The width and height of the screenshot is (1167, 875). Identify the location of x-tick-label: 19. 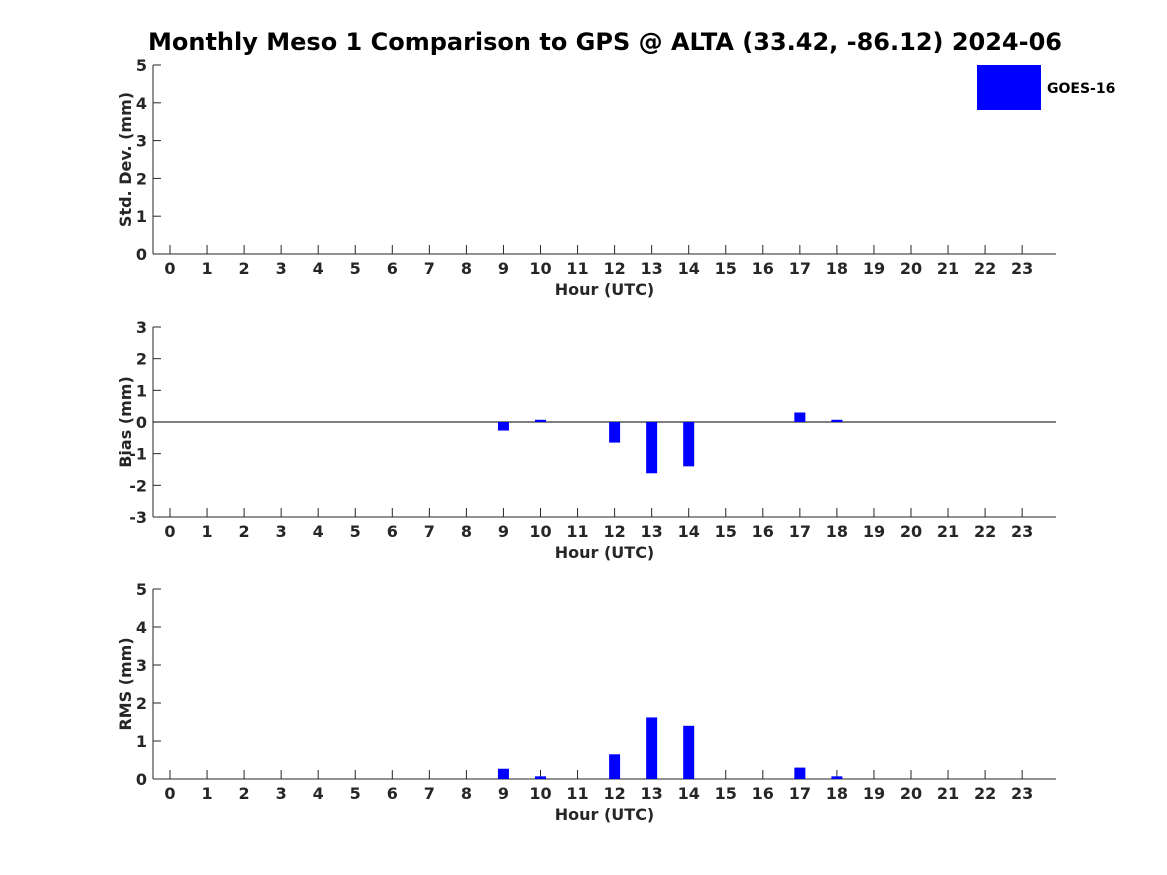
(874, 531).